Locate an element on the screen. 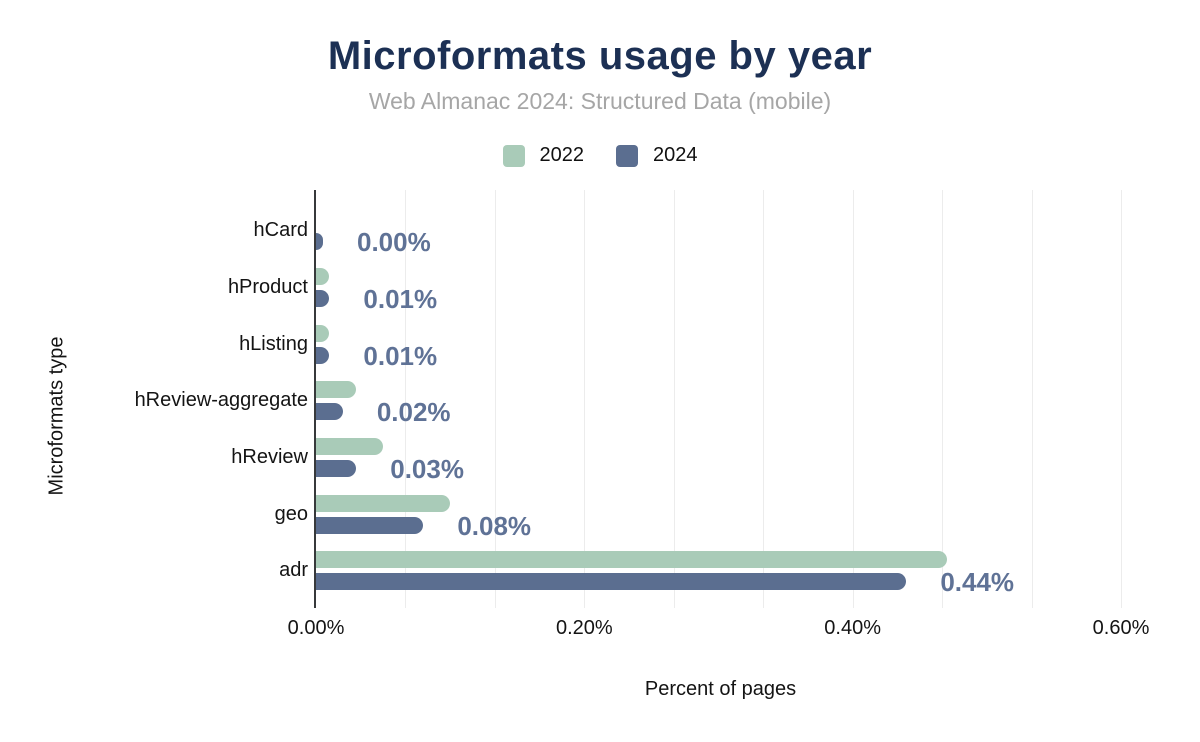  bar-2022-hReview is located at coordinates (350, 446).